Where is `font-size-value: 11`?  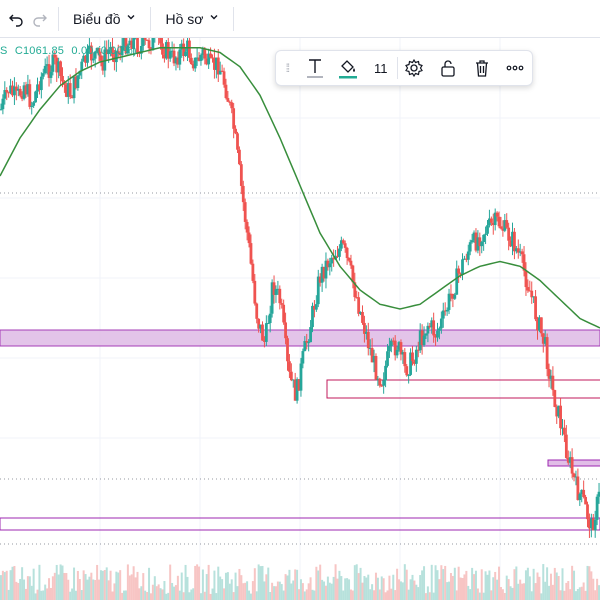 font-size-value: 11 is located at coordinates (381, 68).